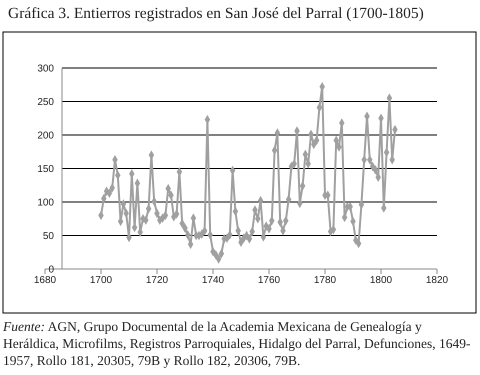 This screenshot has width=480, height=375. What do you see at coordinates (269, 280) in the screenshot?
I see `x-tick-label: 1760` at bounding box center [269, 280].